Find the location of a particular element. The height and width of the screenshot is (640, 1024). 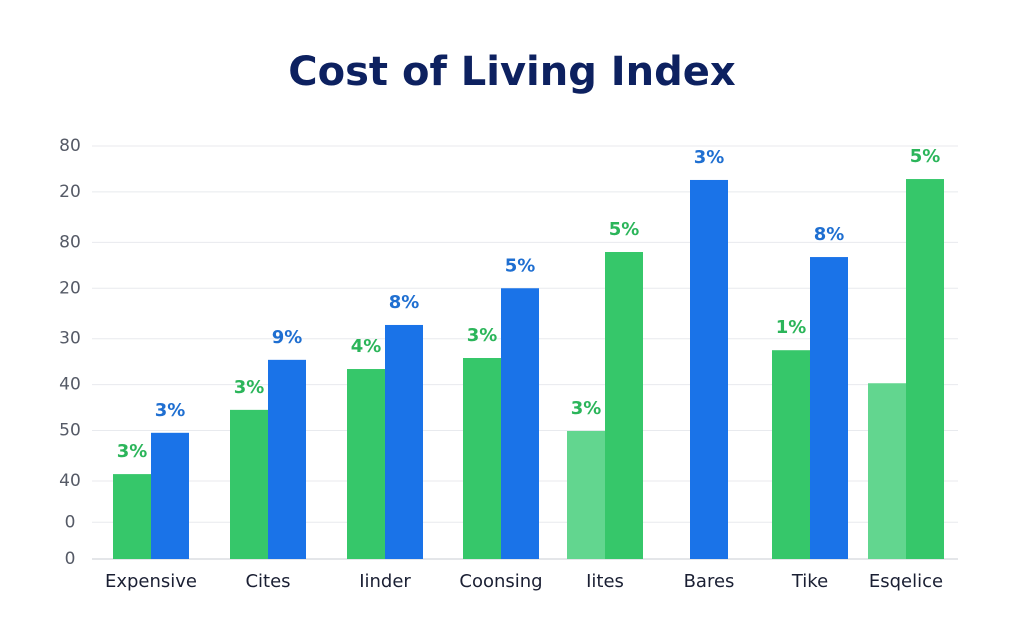

x-tick-label: Cites is located at coordinates (267, 581).